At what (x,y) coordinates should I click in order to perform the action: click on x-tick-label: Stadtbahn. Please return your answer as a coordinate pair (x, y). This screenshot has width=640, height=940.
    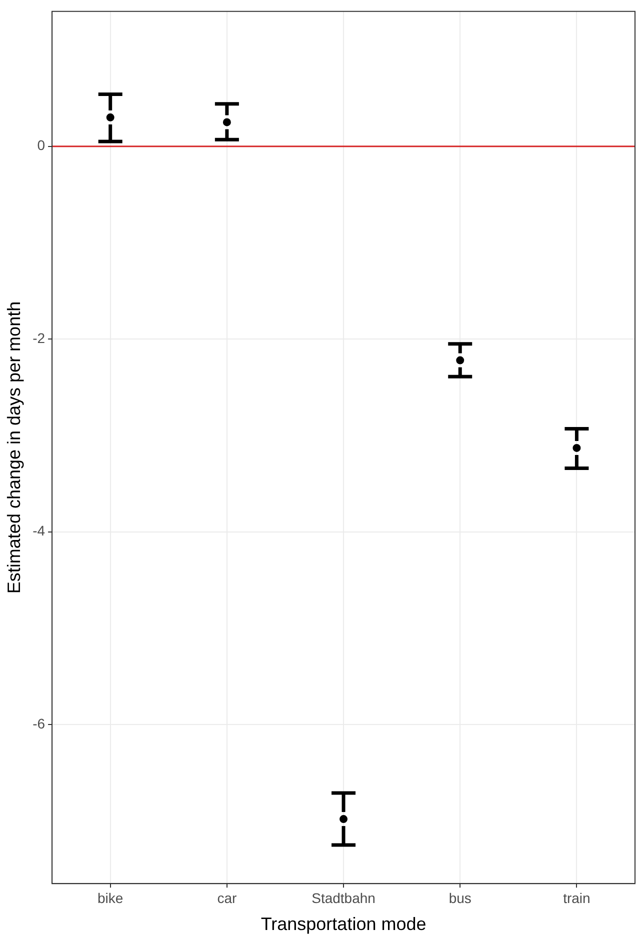
    Looking at the image, I should click on (344, 898).